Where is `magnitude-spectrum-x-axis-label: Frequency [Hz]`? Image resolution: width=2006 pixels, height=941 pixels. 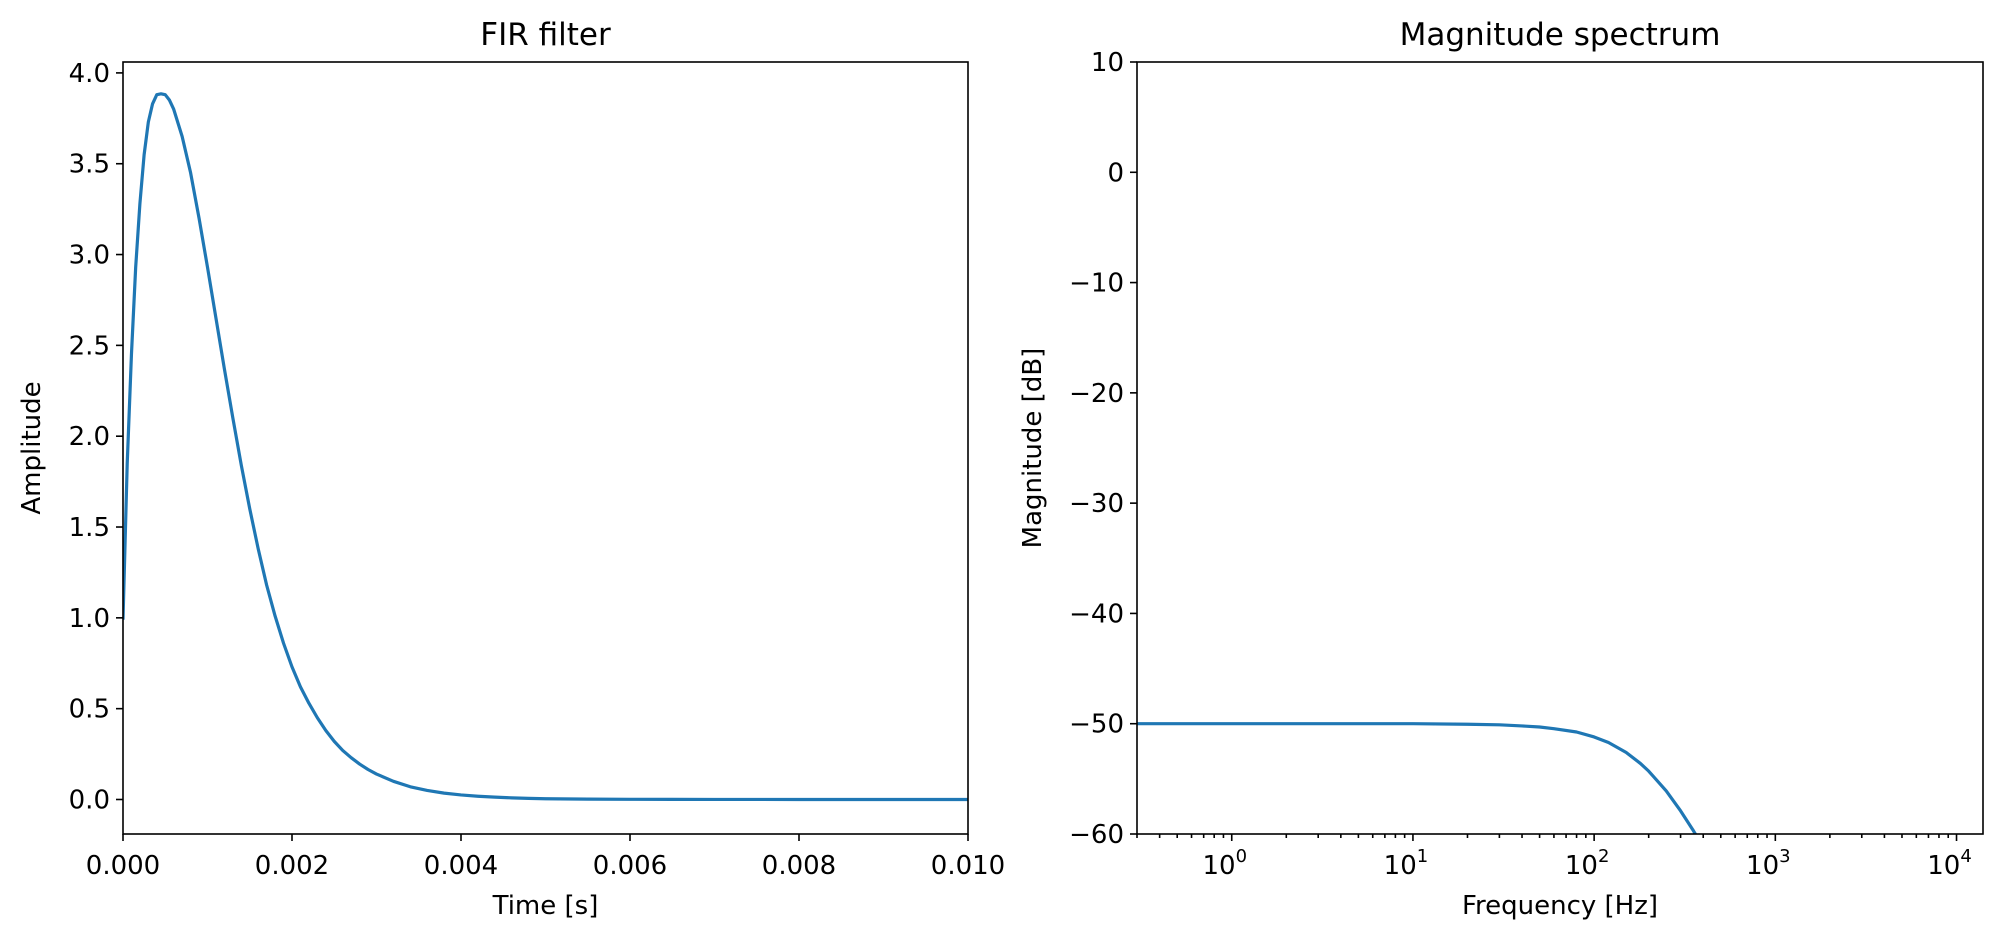 magnitude-spectrum-x-axis-label: Frequency [Hz] is located at coordinates (1560, 906).